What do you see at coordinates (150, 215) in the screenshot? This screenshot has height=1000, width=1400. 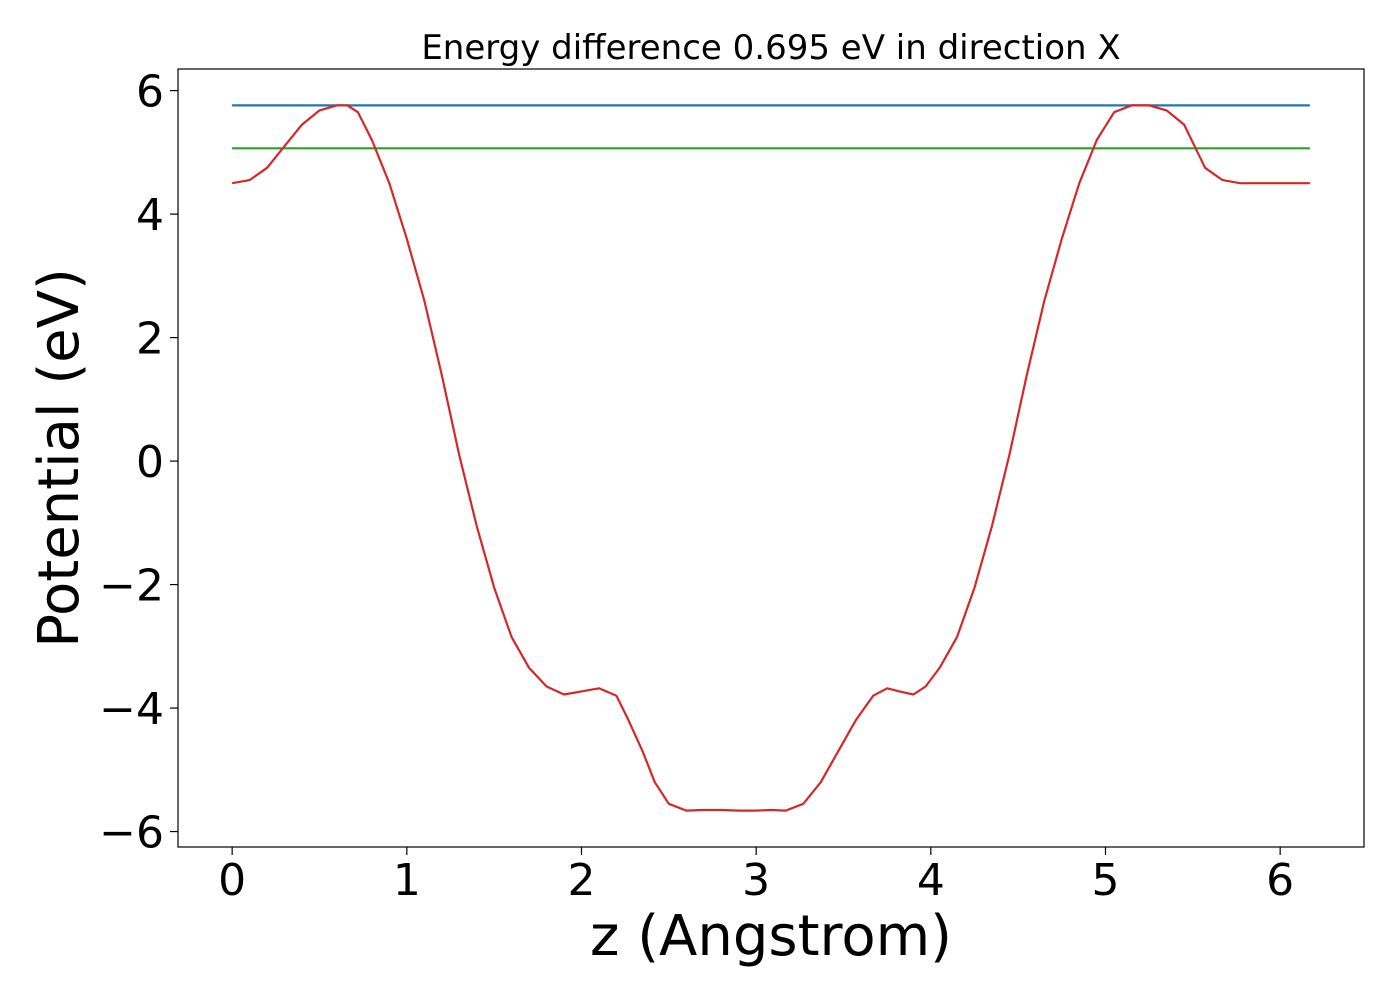 I see `y-tick-label: 4` at bounding box center [150, 215].